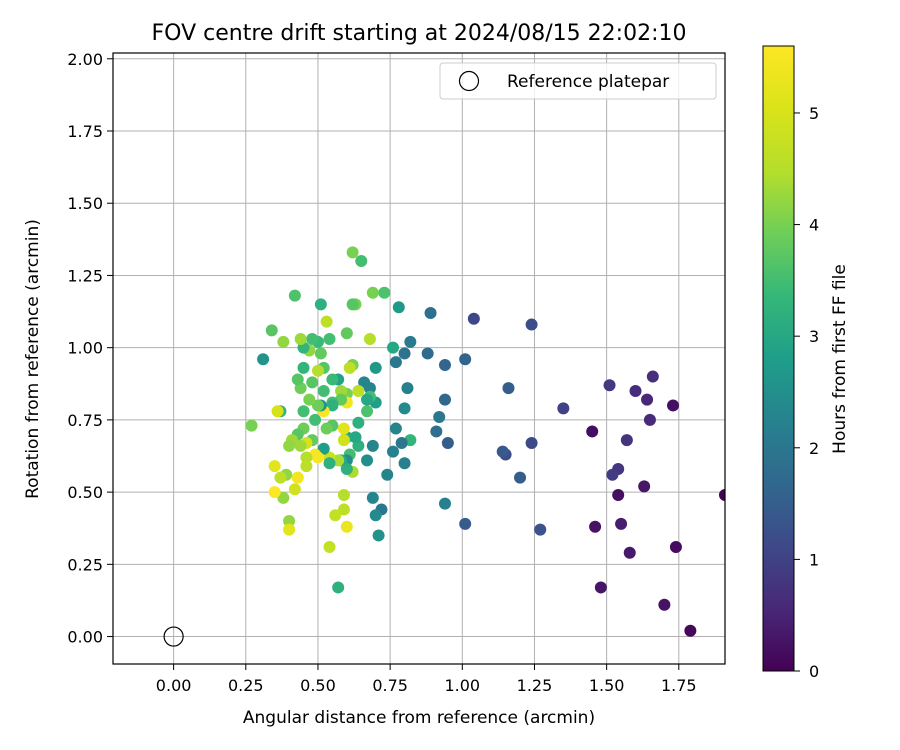 Image resolution: width=900 pixels, height=750 pixels. I want to click on colorbar-gradient, so click(778, 358).